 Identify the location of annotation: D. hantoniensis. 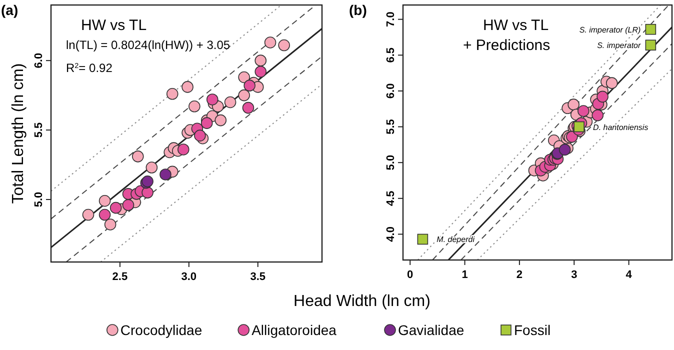
(620, 127).